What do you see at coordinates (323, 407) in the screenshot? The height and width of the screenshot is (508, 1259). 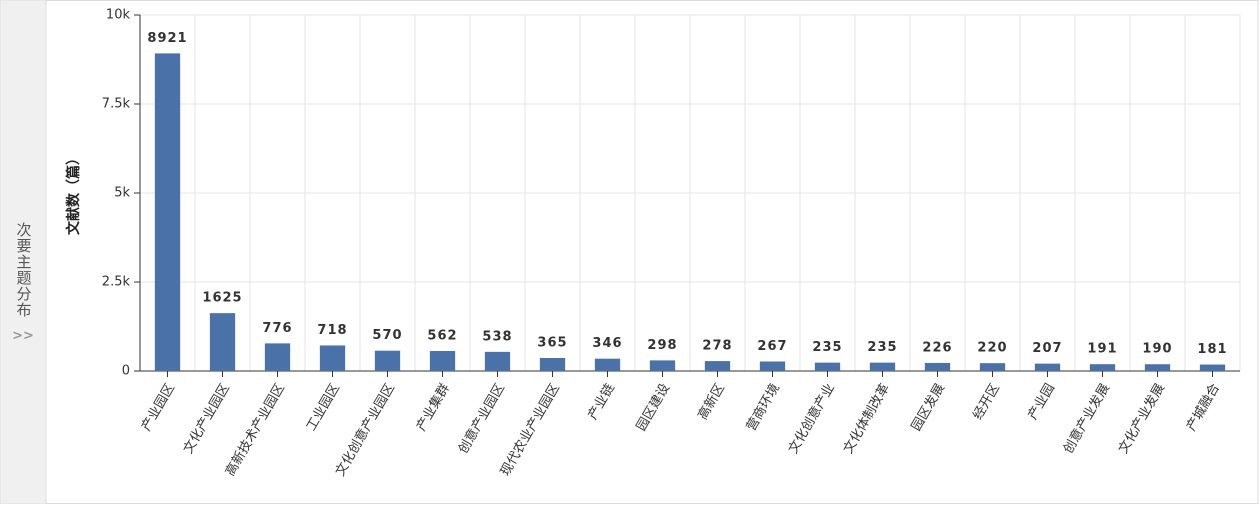 I see `x-tick-label: 工业园区` at bounding box center [323, 407].